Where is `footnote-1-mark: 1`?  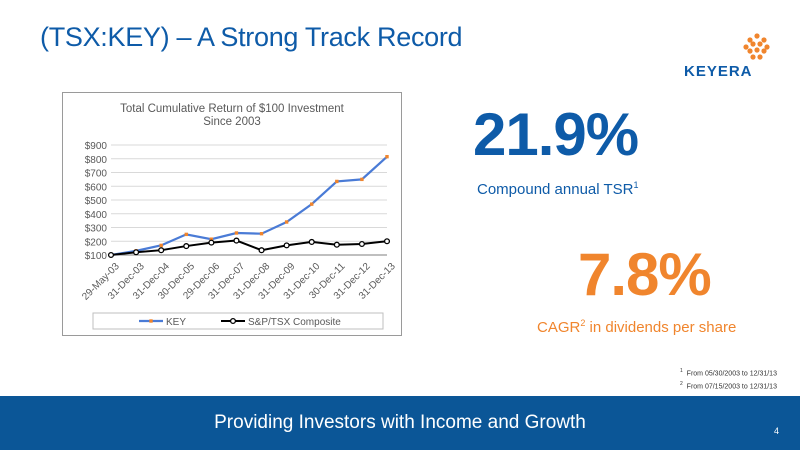 footnote-1-mark: 1 is located at coordinates (681, 371).